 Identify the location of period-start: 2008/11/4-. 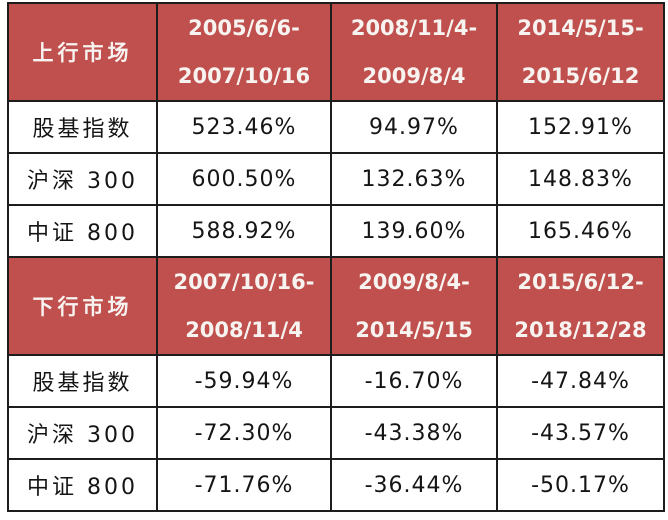
(414, 27).